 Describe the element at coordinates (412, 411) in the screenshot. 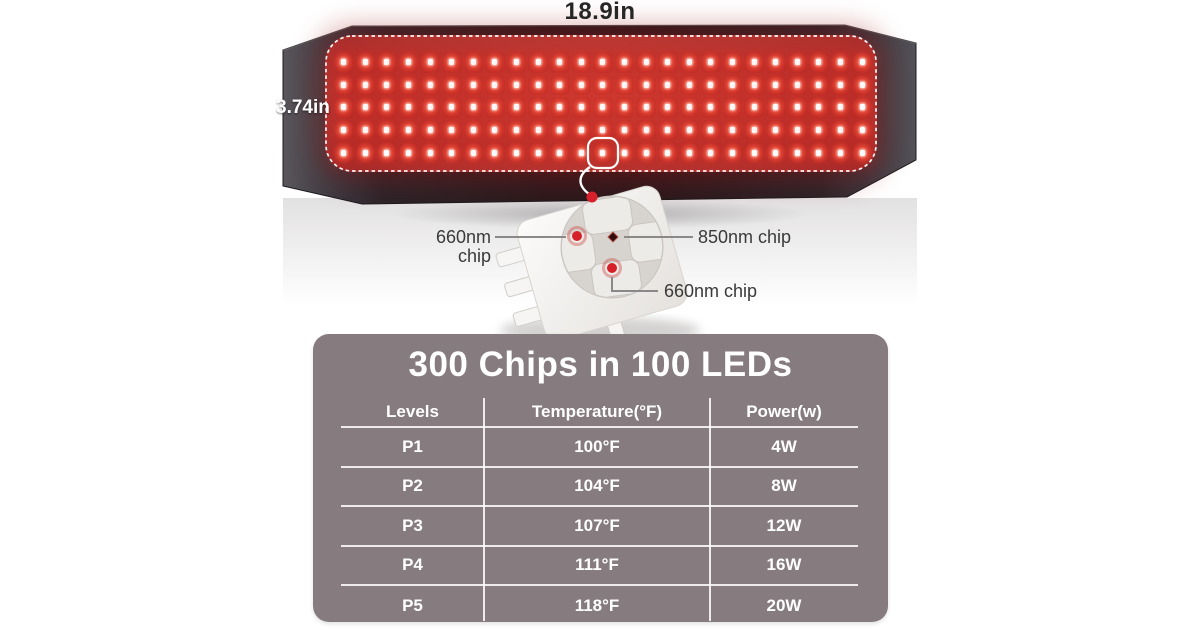

I see `table-header-cell: Levels` at that location.